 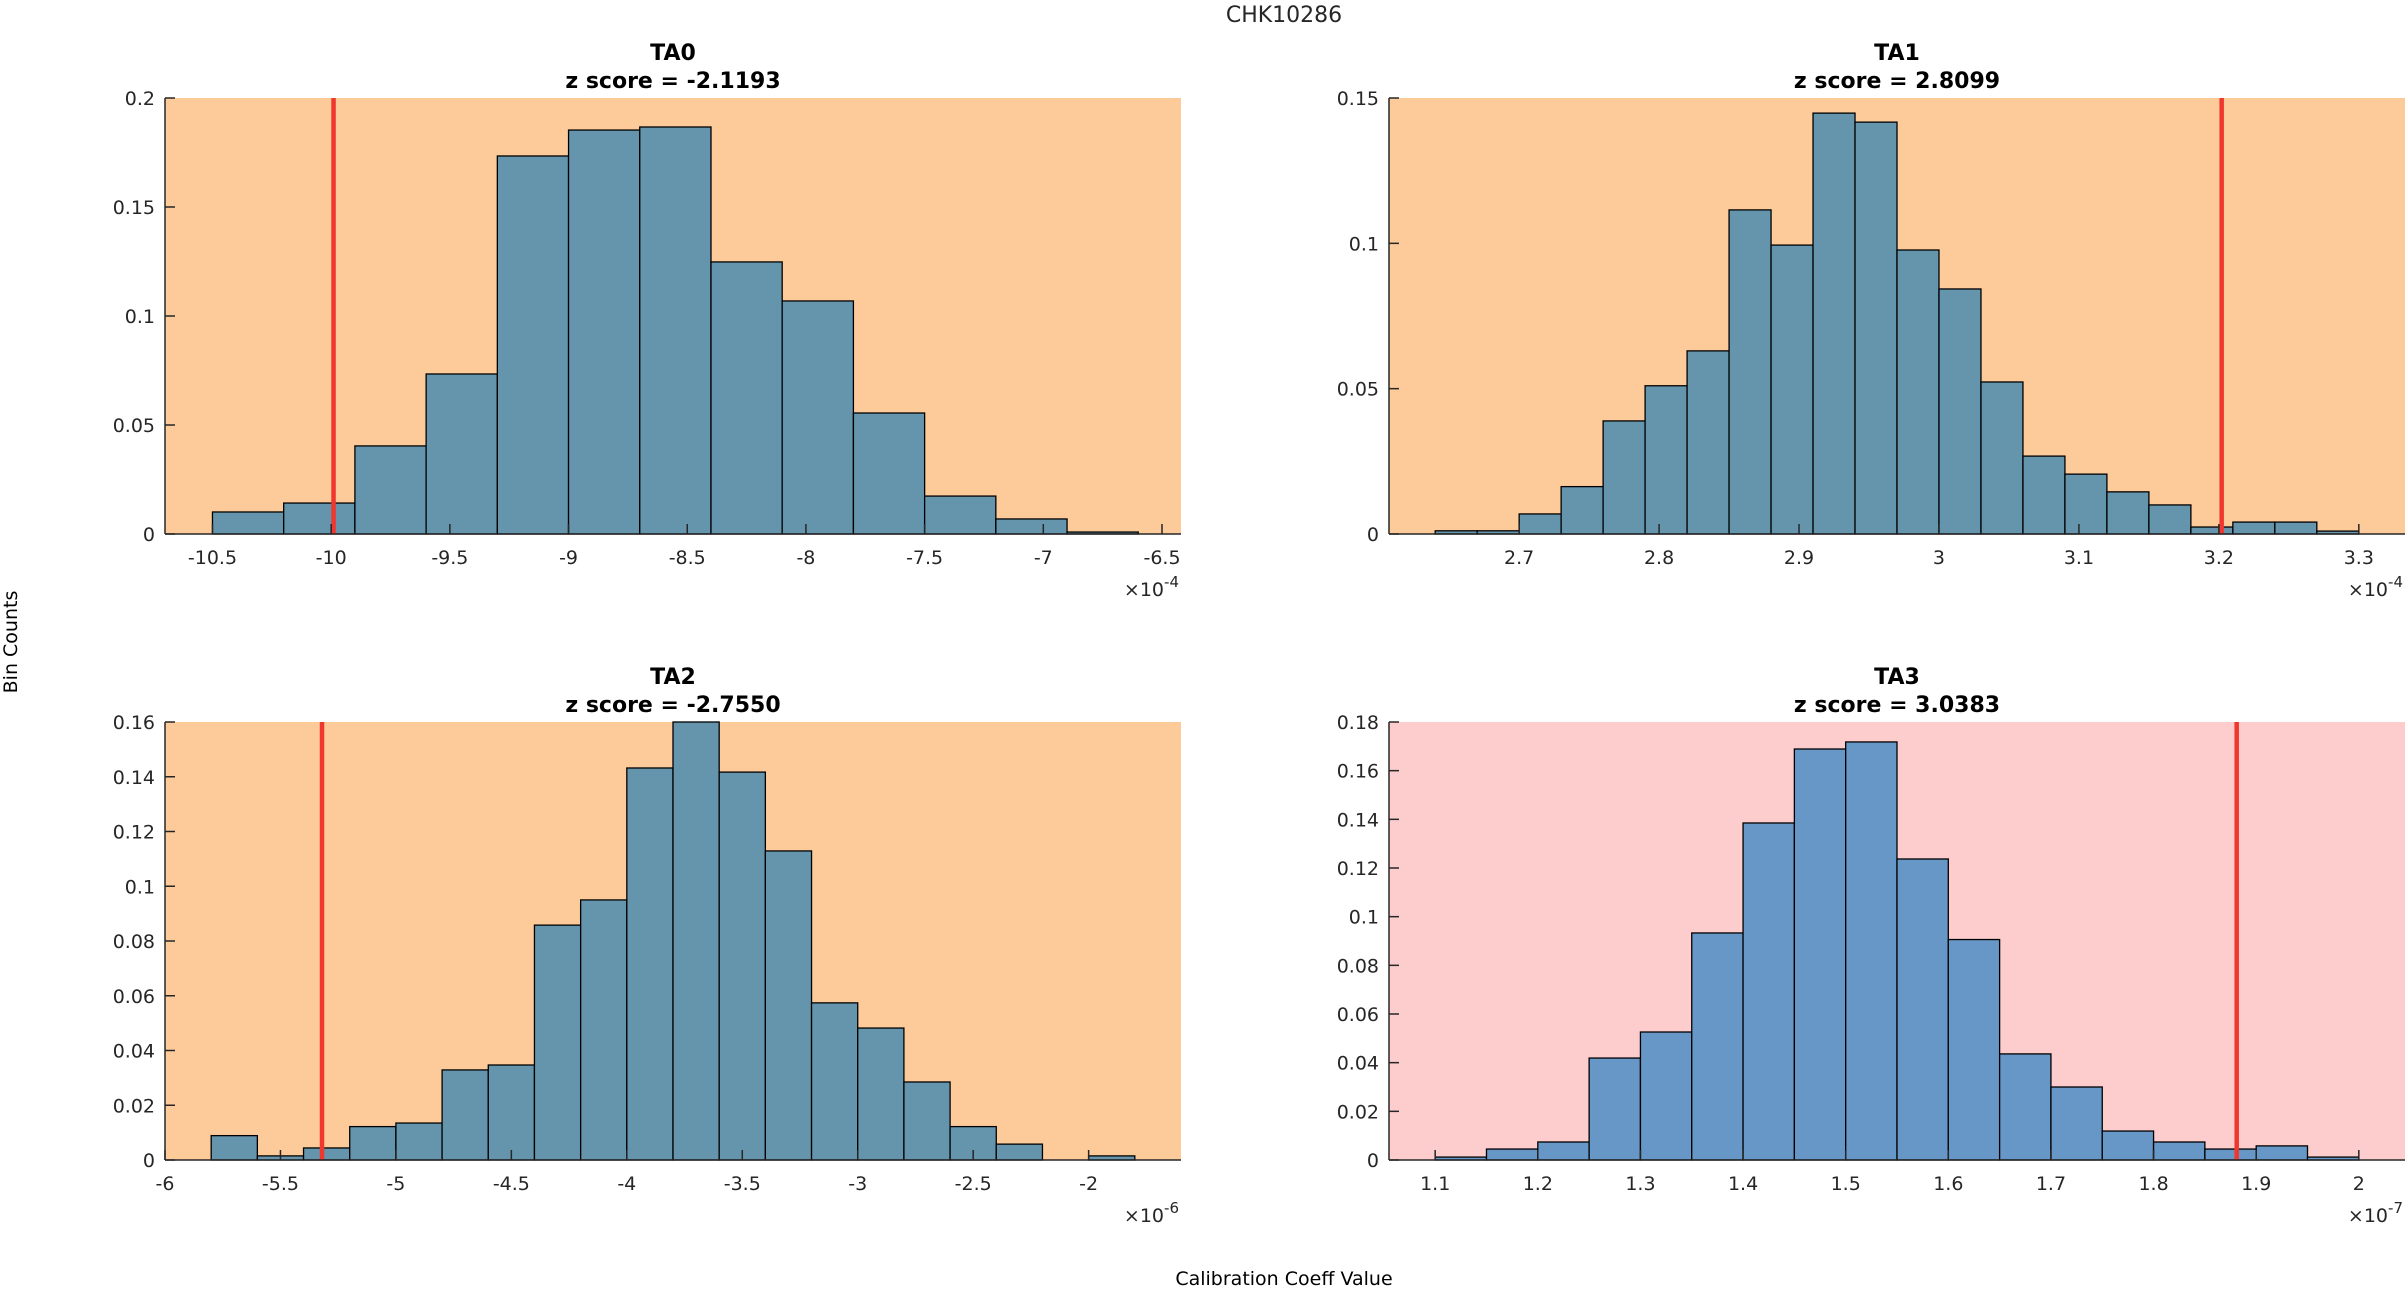 I want to click on x-exponent-power: -6, so click(x=1171, y=1208).